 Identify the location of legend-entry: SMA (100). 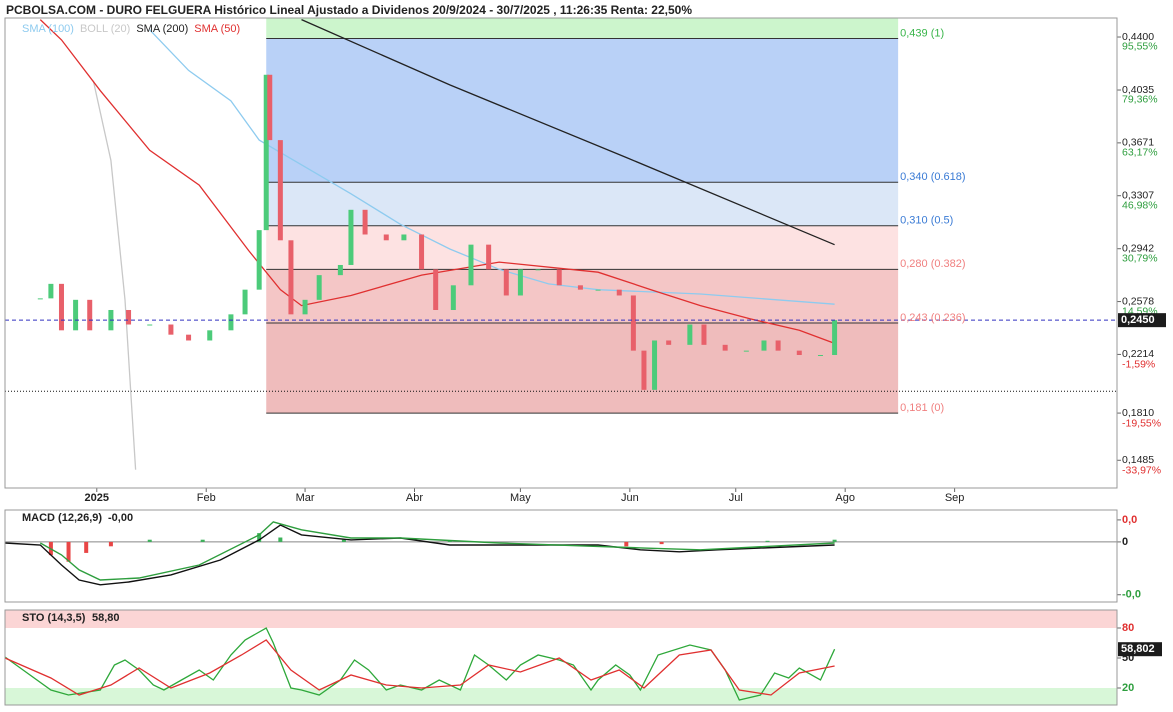
(48, 29).